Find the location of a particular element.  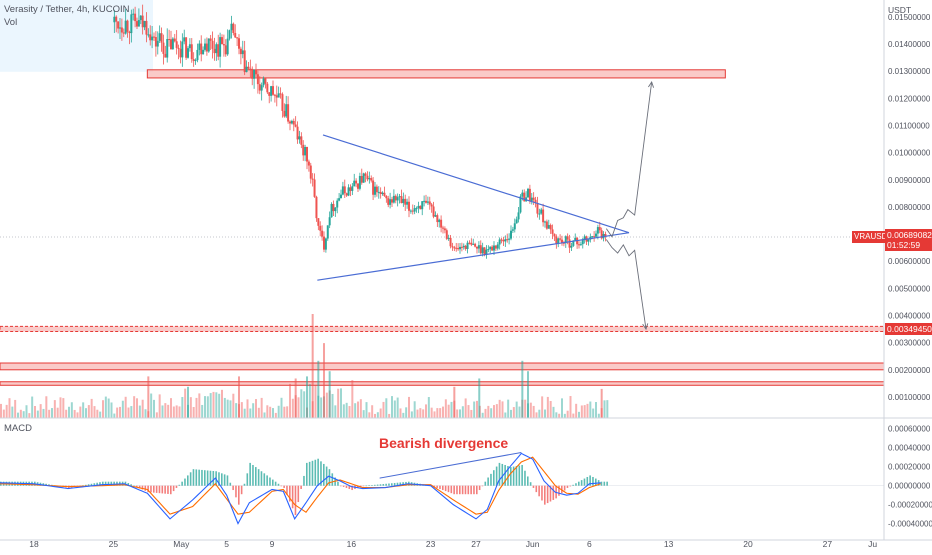

macd-legend: MACD is located at coordinates (18, 428).